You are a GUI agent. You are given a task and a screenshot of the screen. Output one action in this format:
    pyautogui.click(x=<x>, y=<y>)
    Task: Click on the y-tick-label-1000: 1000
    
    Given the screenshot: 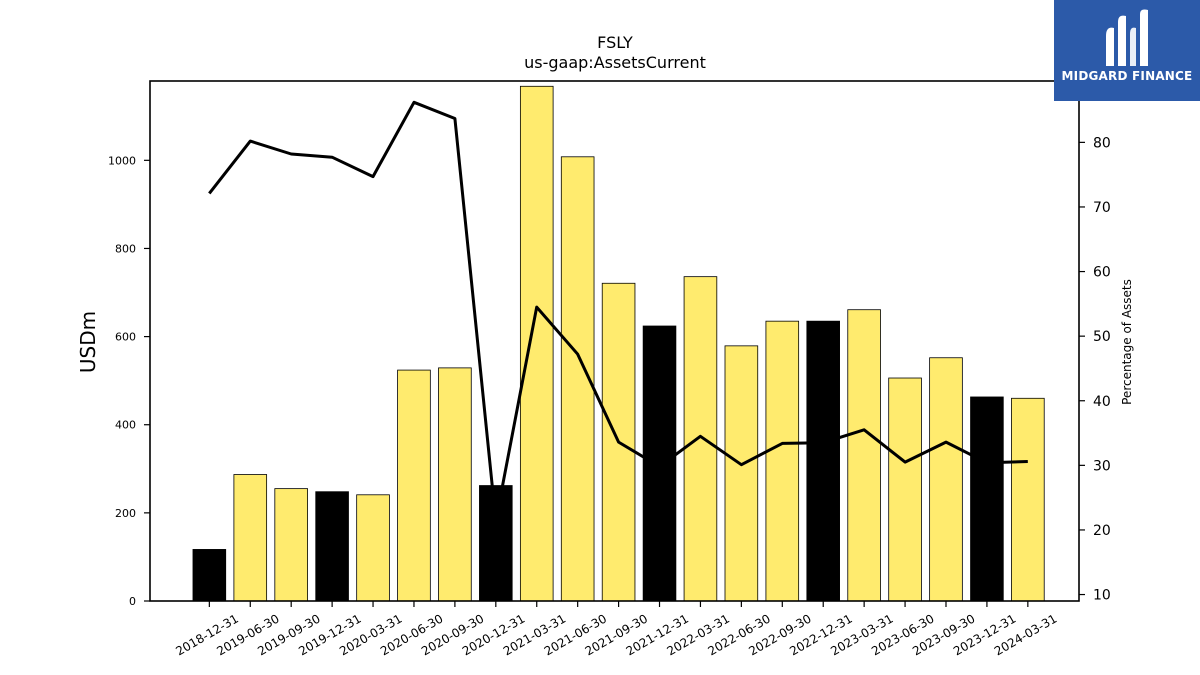 What is the action you would take?
    pyautogui.click(x=122, y=160)
    